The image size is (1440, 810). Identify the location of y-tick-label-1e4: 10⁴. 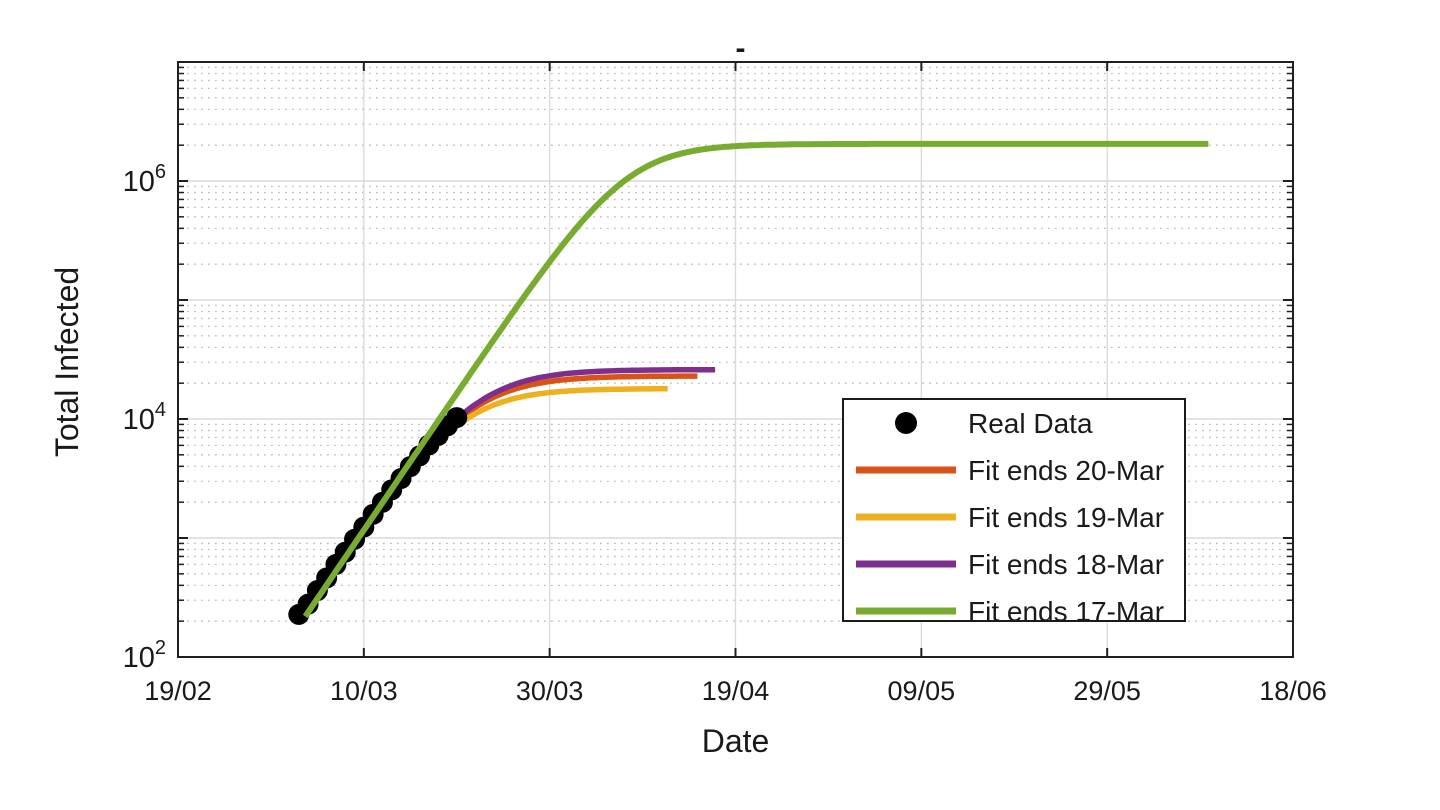
(144, 417).